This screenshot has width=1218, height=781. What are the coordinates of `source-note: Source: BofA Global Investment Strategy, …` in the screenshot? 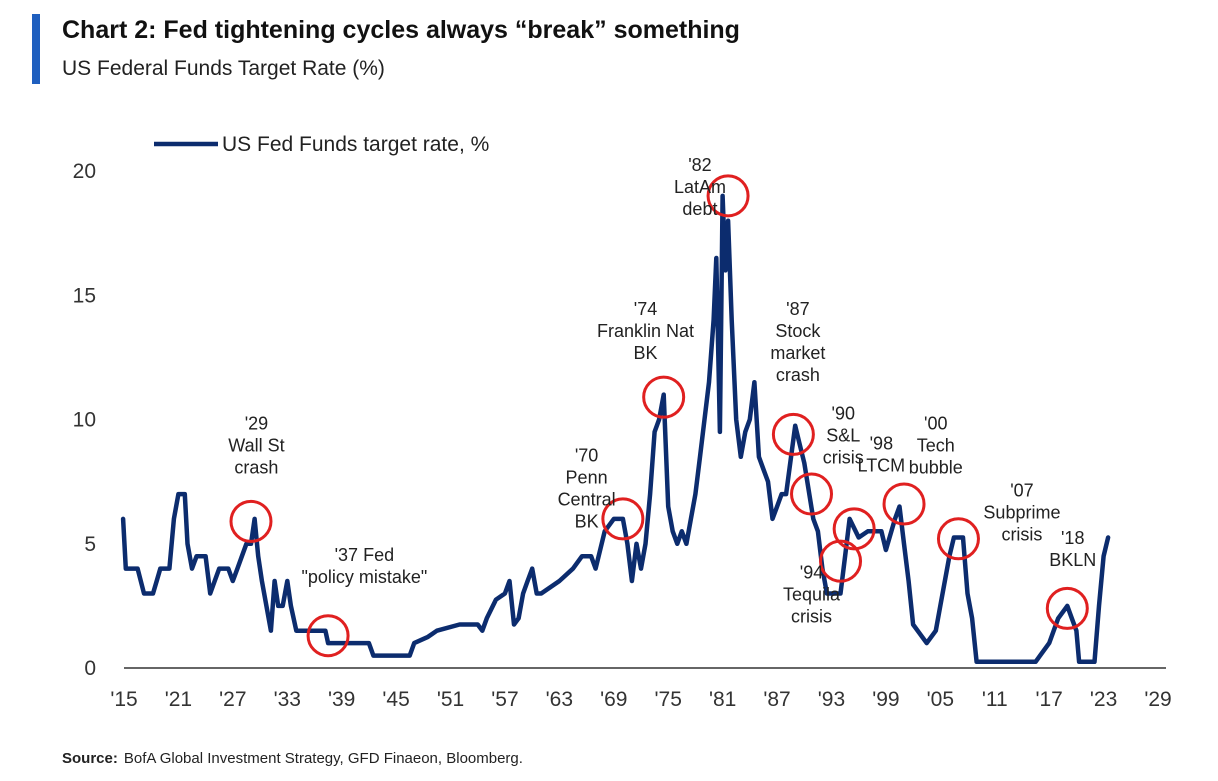 It's located at (292, 758).